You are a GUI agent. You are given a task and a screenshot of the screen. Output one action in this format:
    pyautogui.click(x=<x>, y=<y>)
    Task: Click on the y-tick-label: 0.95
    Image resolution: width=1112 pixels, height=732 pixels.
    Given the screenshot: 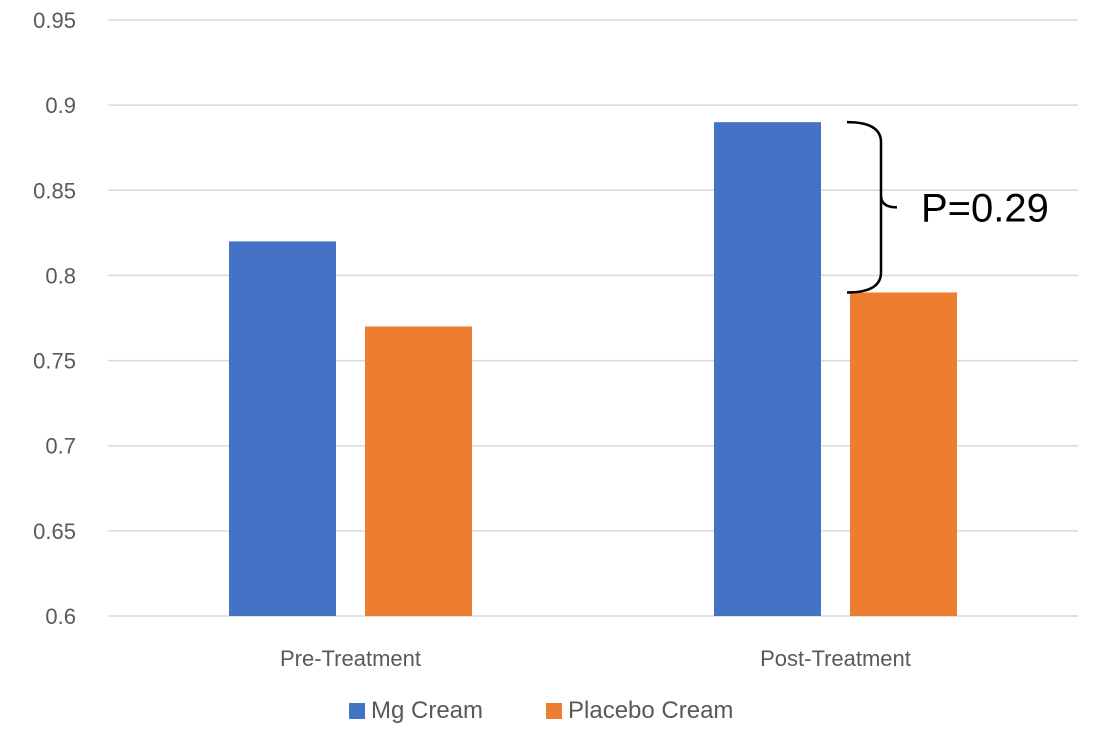 What is the action you would take?
    pyautogui.click(x=54, y=20)
    